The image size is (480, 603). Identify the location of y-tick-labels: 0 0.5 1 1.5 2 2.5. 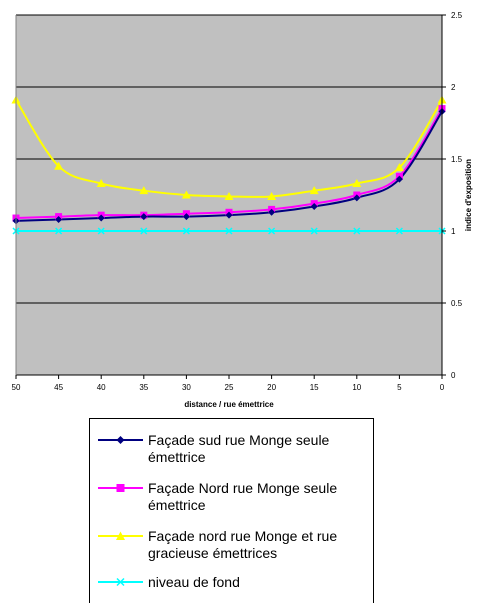
(457, 195).